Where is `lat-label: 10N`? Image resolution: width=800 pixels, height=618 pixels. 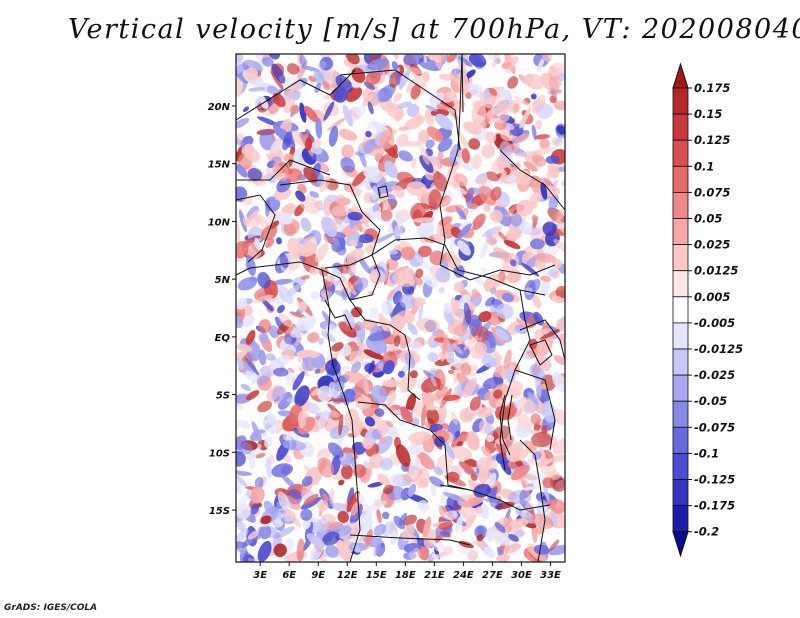 lat-label: 10N is located at coordinates (219, 222).